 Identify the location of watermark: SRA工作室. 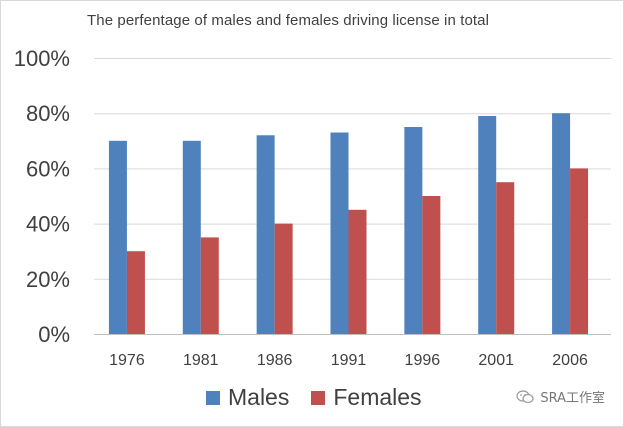
(560, 396).